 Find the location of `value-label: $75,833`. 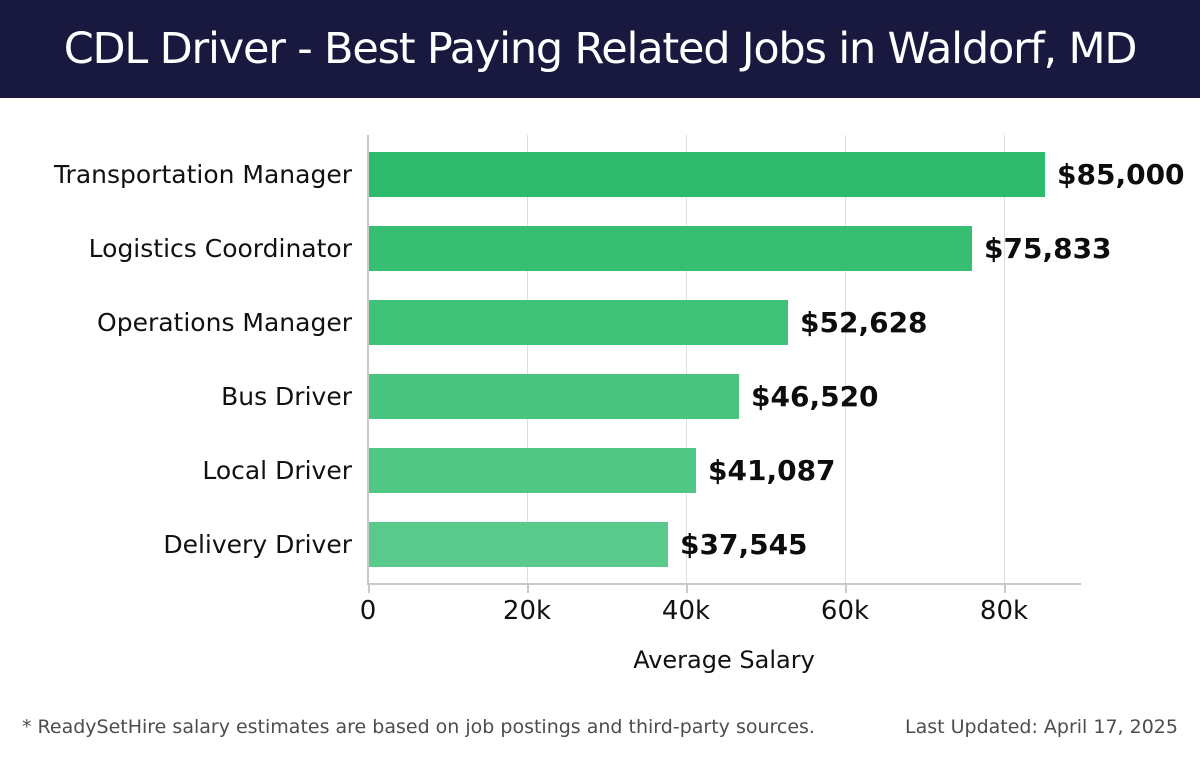

value-label: $75,833 is located at coordinates (1048, 248).